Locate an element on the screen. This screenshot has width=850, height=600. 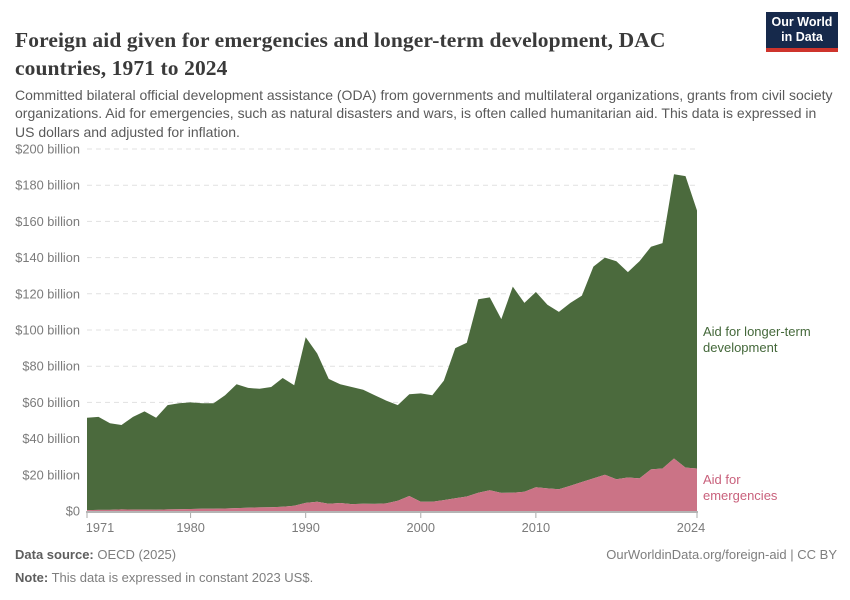
area-aid-emergencies is located at coordinates (392, 485).